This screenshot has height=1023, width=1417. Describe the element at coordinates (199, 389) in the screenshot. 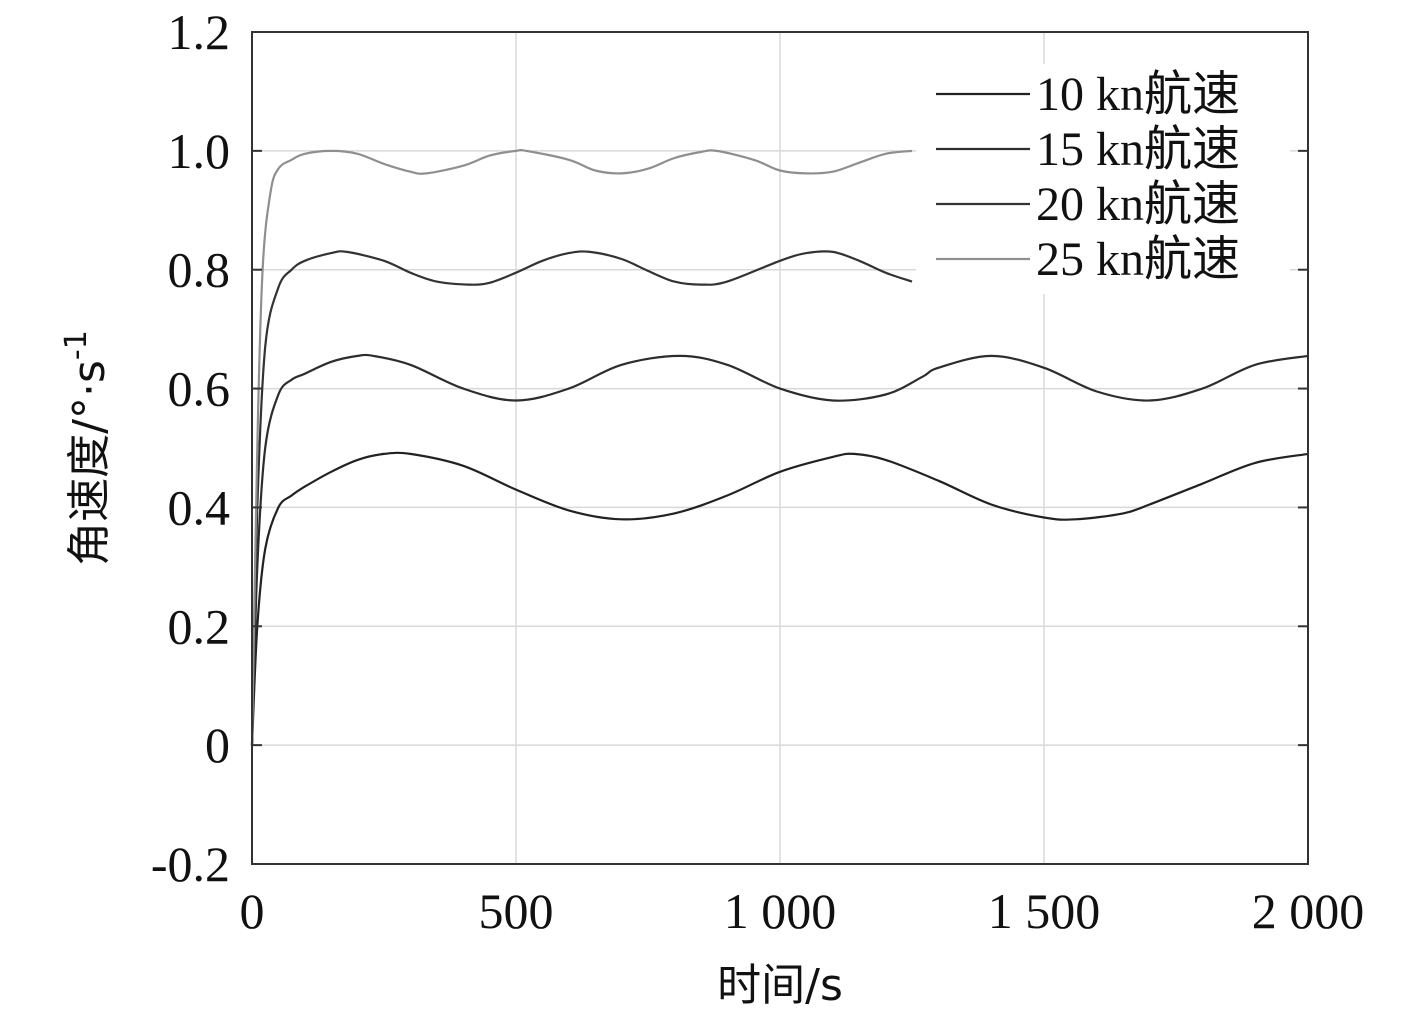

I see `y-tick-label: 0.6` at that location.